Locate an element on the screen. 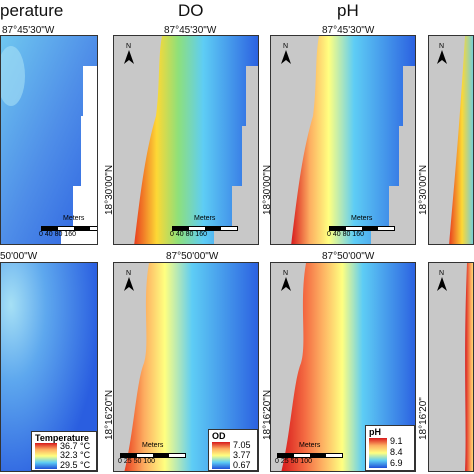 Image resolution: width=474 pixels, height=474 pixels. map-panel-do-1: N Meters 0 40 80 160 is located at coordinates (186, 140).